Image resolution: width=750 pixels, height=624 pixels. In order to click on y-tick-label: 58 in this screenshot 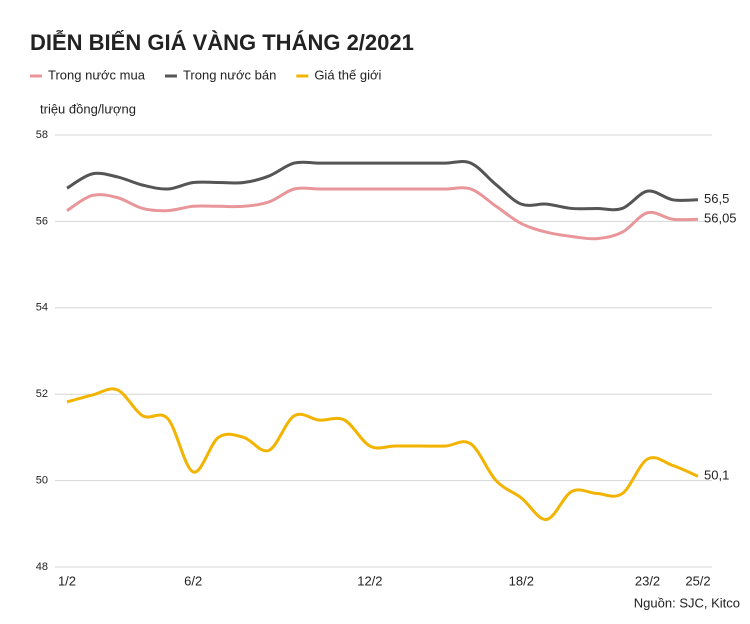, I will do `click(42, 135)`.